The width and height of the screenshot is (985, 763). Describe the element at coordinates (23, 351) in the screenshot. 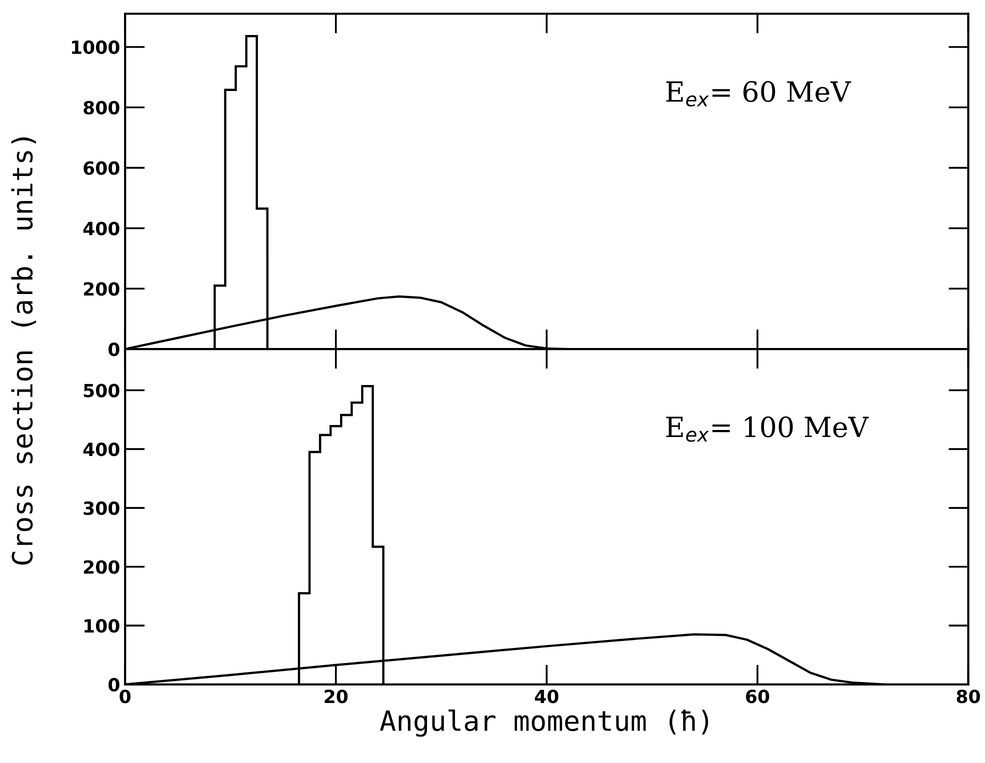

I see `y-axis-title: Cross section (arb. units)` at that location.